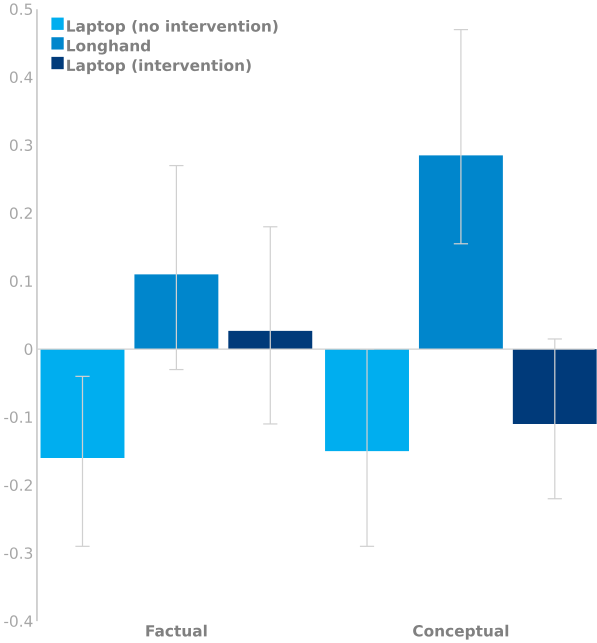  What do you see at coordinates (21, 145) in the screenshot?
I see `y-tick-label: 0.3` at bounding box center [21, 145].